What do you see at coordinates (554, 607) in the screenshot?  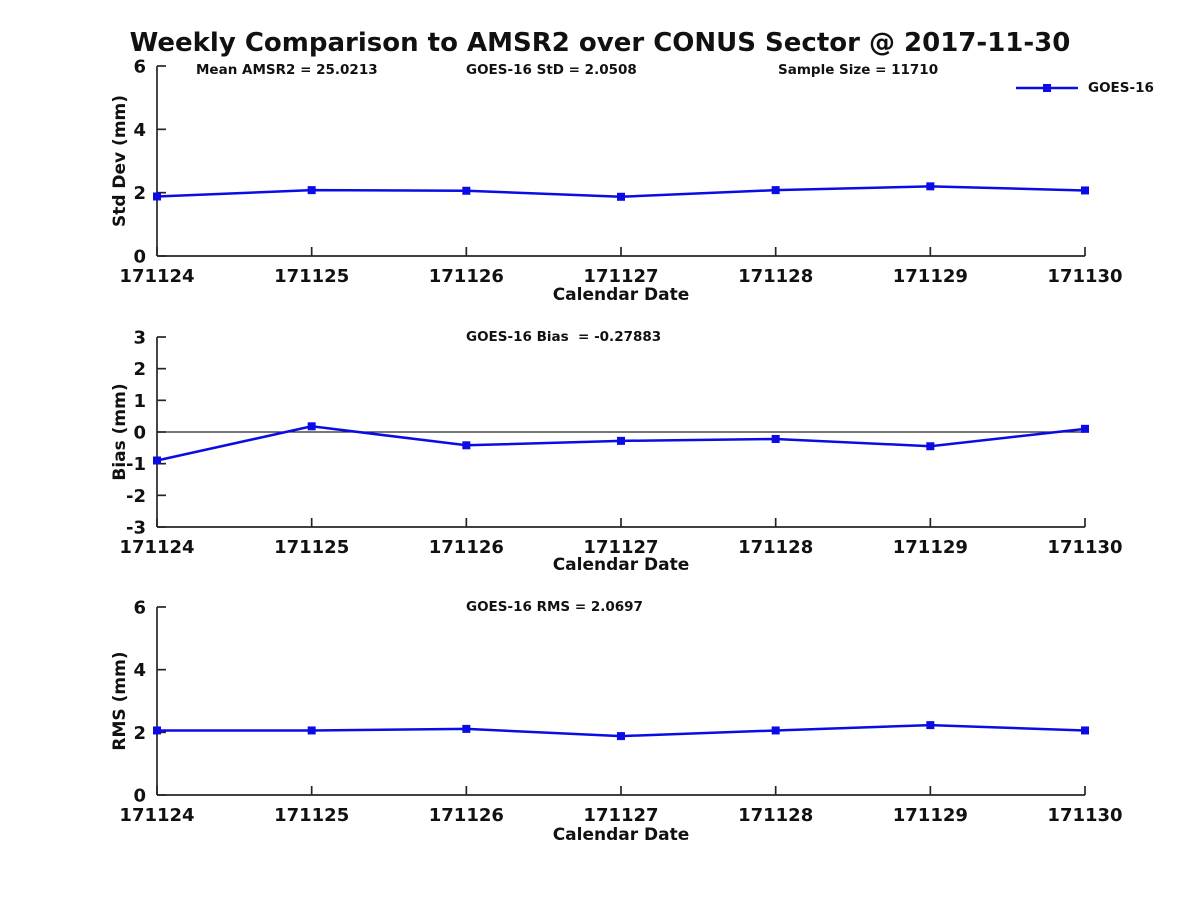 I see `rms-annotation: GOES-16 RMS = 2.0697` at bounding box center [554, 607].